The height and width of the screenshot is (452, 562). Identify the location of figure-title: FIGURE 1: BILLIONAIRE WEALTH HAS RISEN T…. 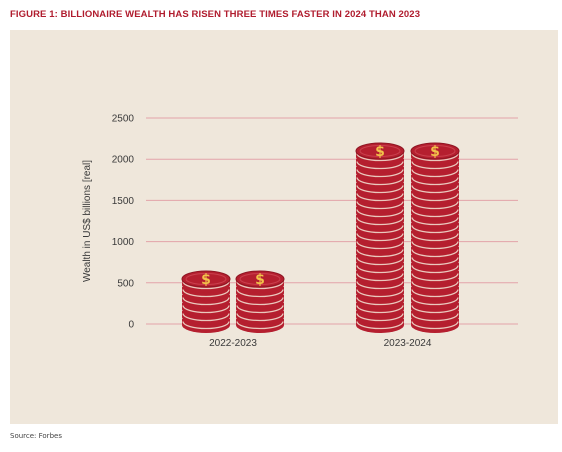
(215, 14).